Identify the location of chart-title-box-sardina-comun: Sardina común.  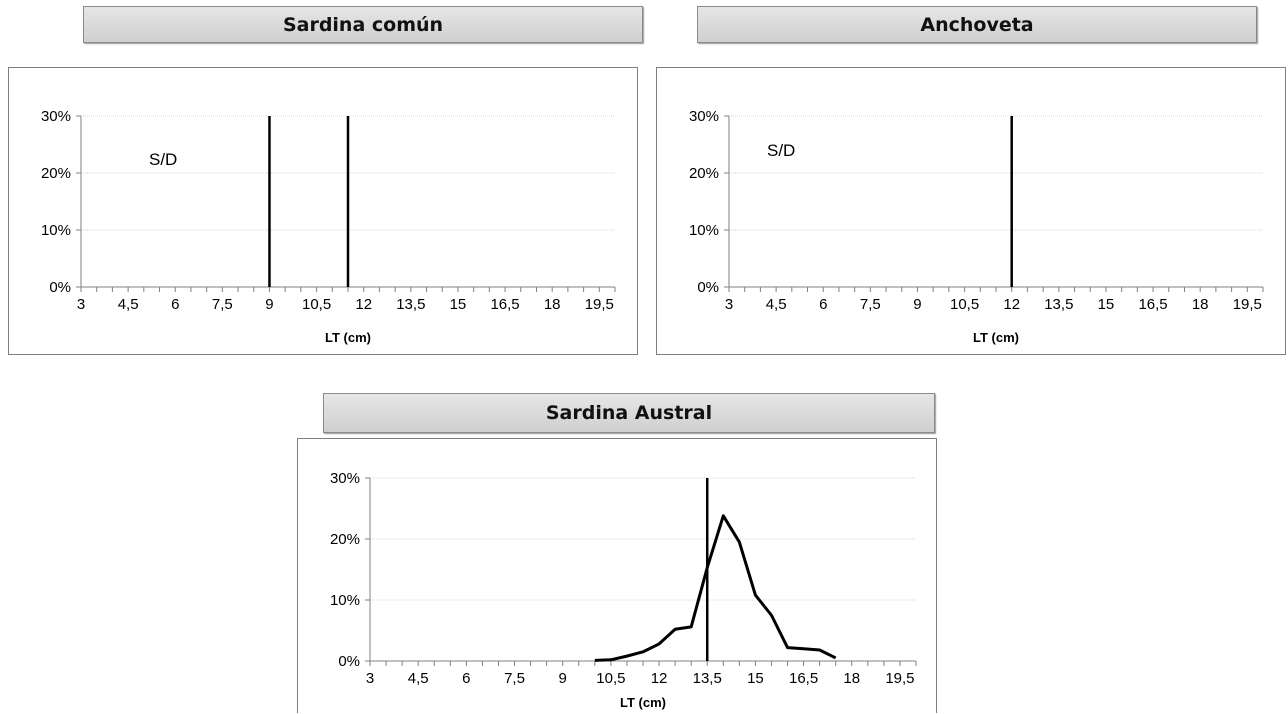
(363, 24).